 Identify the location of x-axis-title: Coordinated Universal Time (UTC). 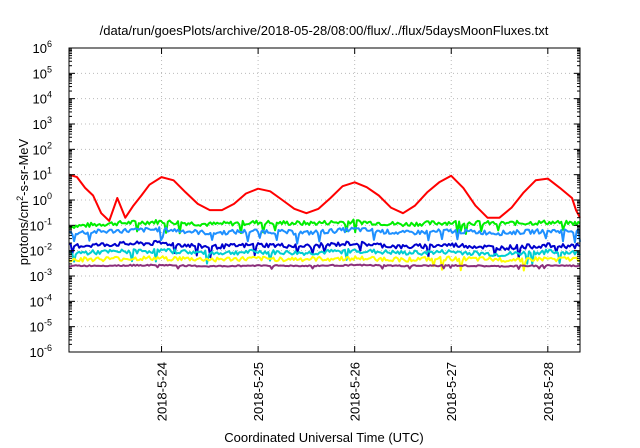
(323, 437).